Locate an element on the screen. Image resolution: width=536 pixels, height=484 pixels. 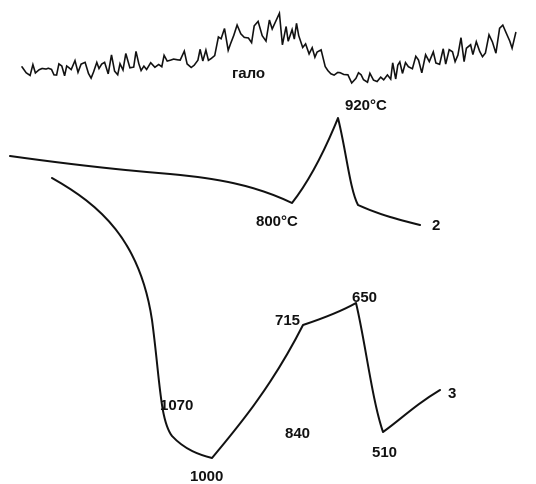
label-800c: 800°C is located at coordinates (277, 221).